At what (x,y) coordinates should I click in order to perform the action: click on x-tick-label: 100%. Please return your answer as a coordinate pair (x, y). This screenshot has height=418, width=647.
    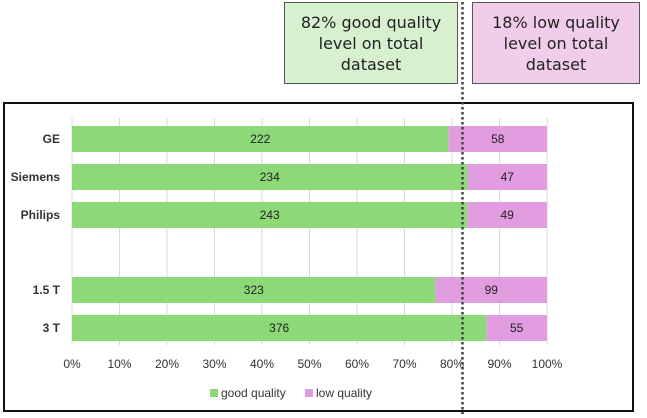
    Looking at the image, I should click on (547, 364).